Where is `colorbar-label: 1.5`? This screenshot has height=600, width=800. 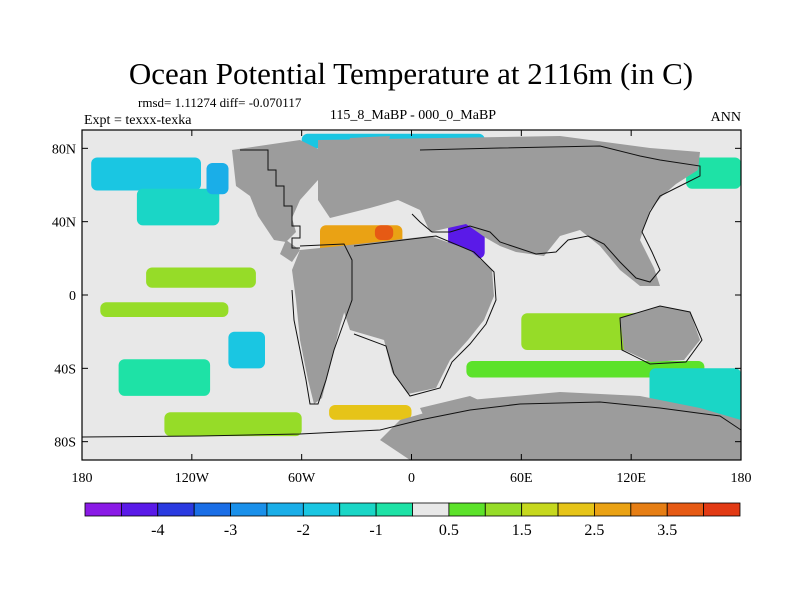 colorbar-label: 1.5 is located at coordinates (522, 530).